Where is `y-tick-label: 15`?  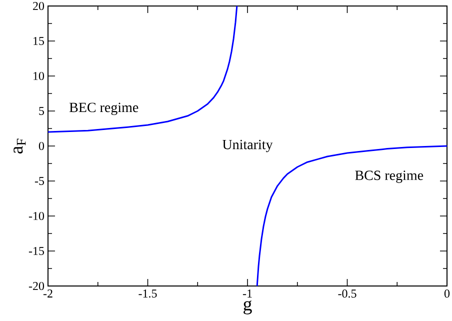
y-tick-label: 15 is located at coordinates (39, 41).